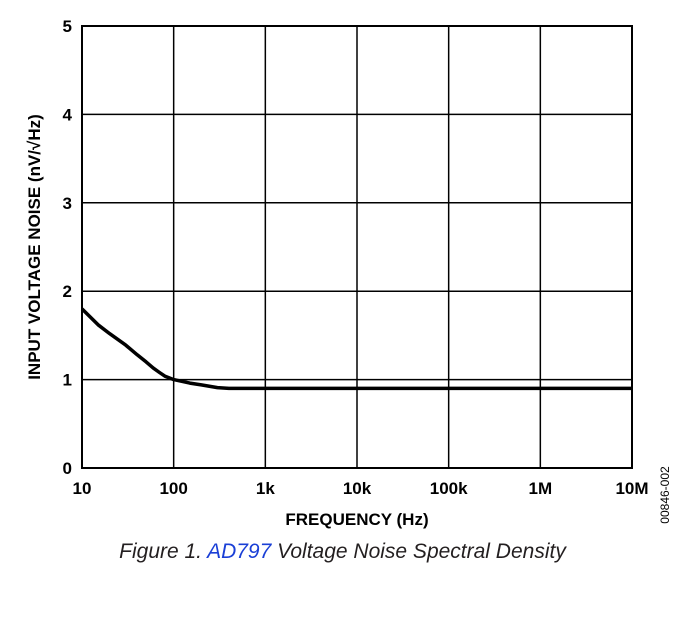 This screenshot has width=685, height=618. I want to click on x-tick-label: 10k, so click(357, 488).